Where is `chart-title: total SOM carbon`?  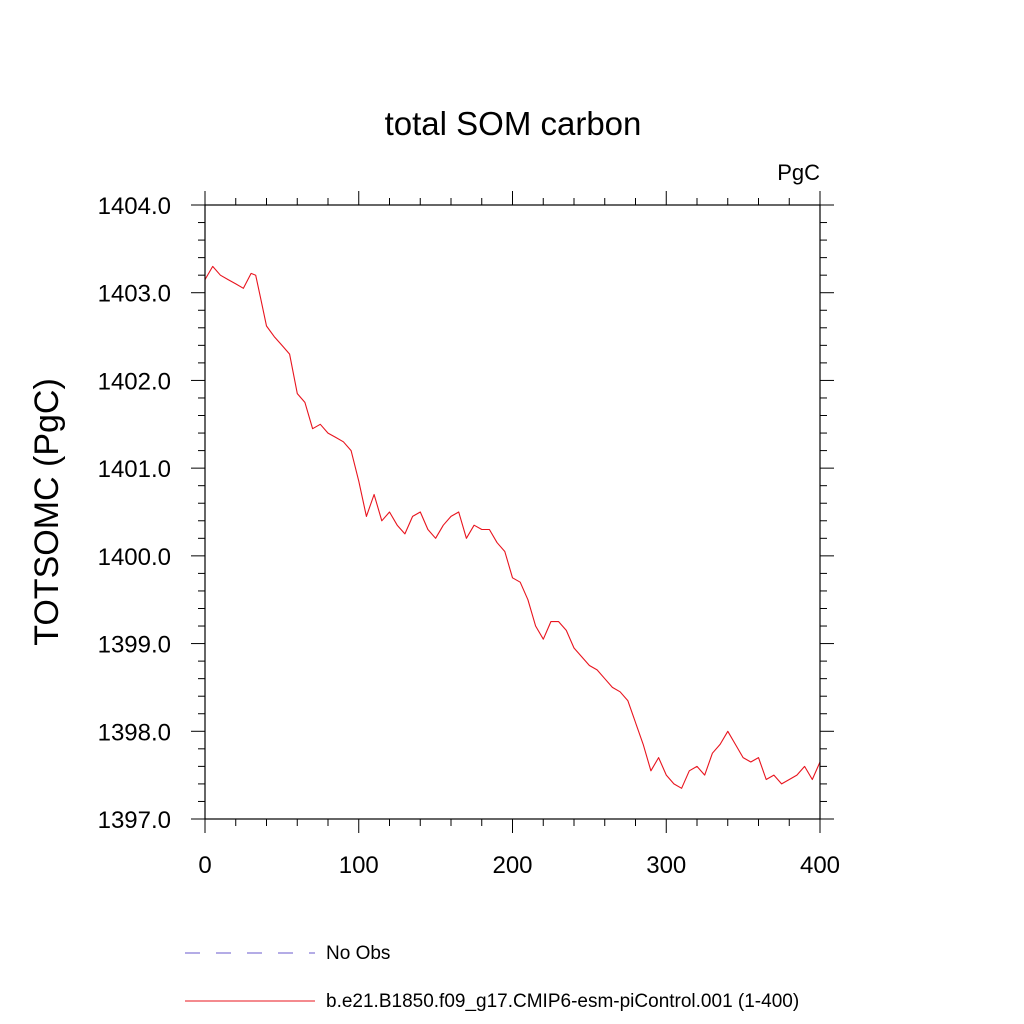 chart-title: total SOM carbon is located at coordinates (513, 123).